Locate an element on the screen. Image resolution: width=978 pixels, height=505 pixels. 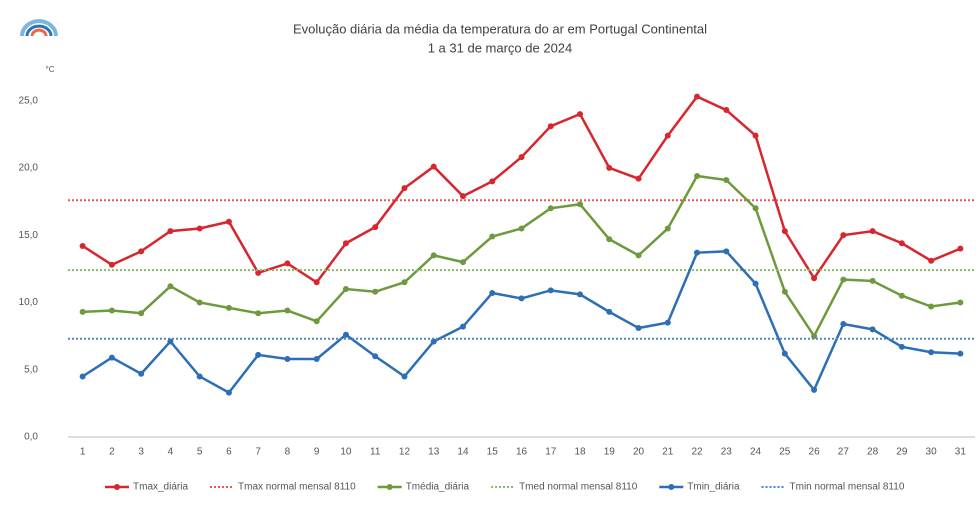
x-tick-label: 3 is located at coordinates (141, 452).